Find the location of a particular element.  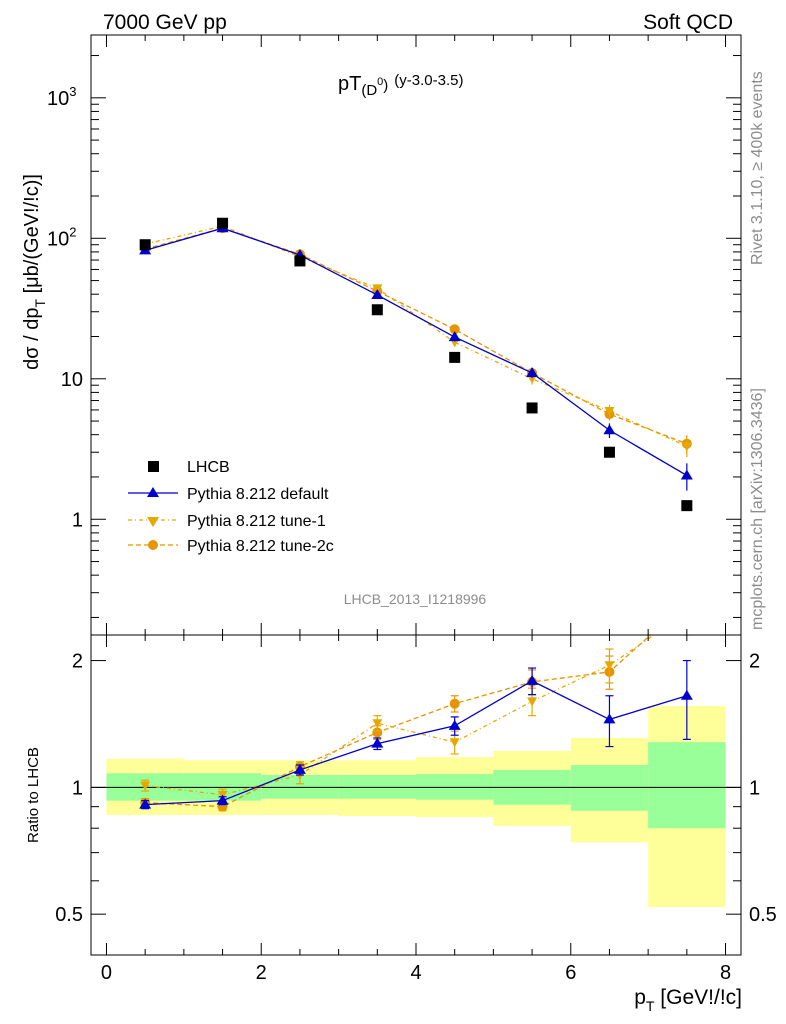

ratio-plot is located at coordinates (416, 704).